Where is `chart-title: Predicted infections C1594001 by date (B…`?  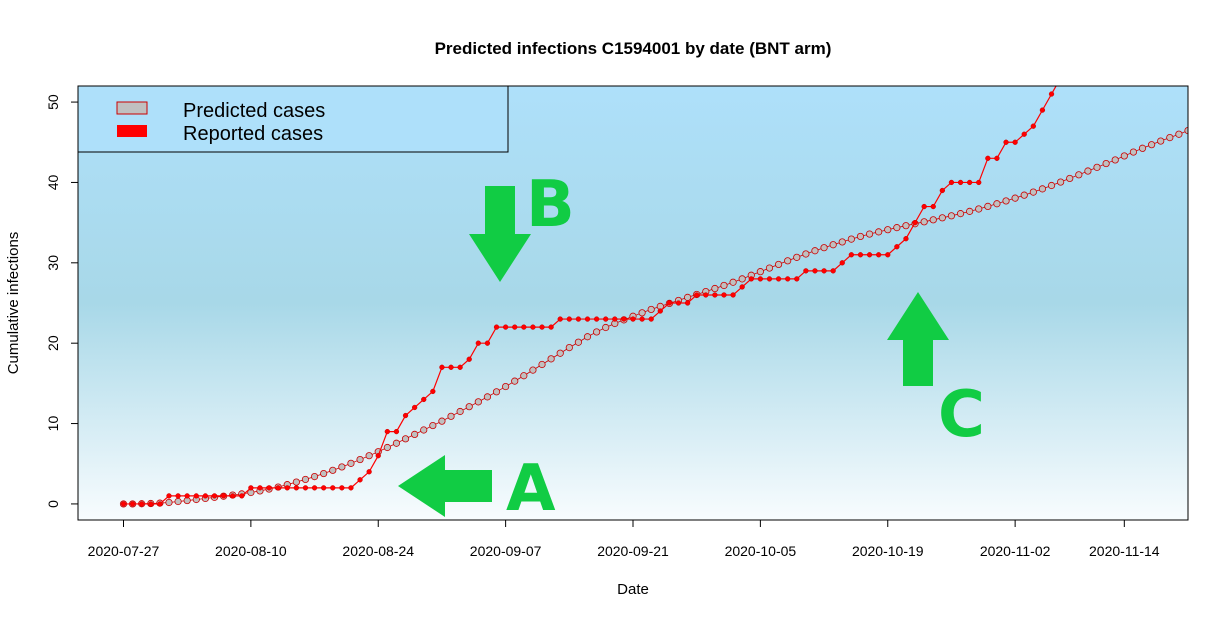 chart-title: Predicted infections C1594001 by date (B… is located at coordinates (633, 48).